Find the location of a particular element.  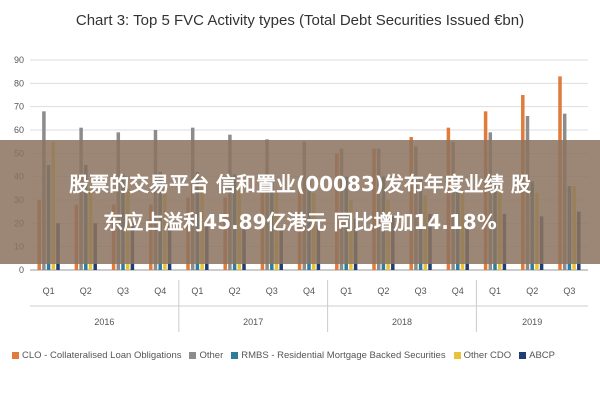

year-groups: 2016 2017 2018 2019 is located at coordinates (309, 306).